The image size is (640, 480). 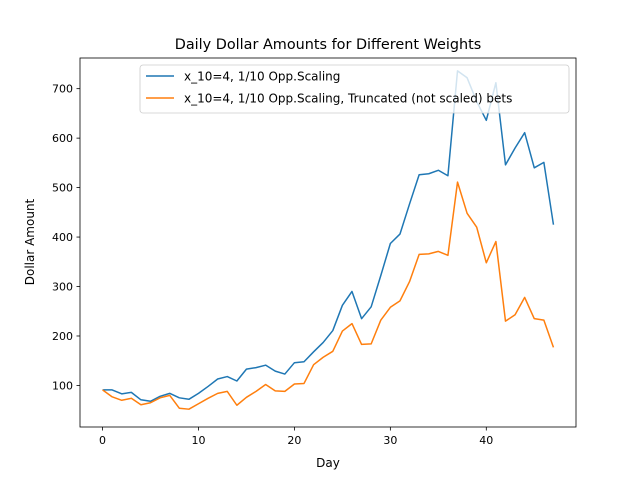 What do you see at coordinates (30, 241) in the screenshot?
I see `y-axis-label: Dollar Amount` at bounding box center [30, 241].